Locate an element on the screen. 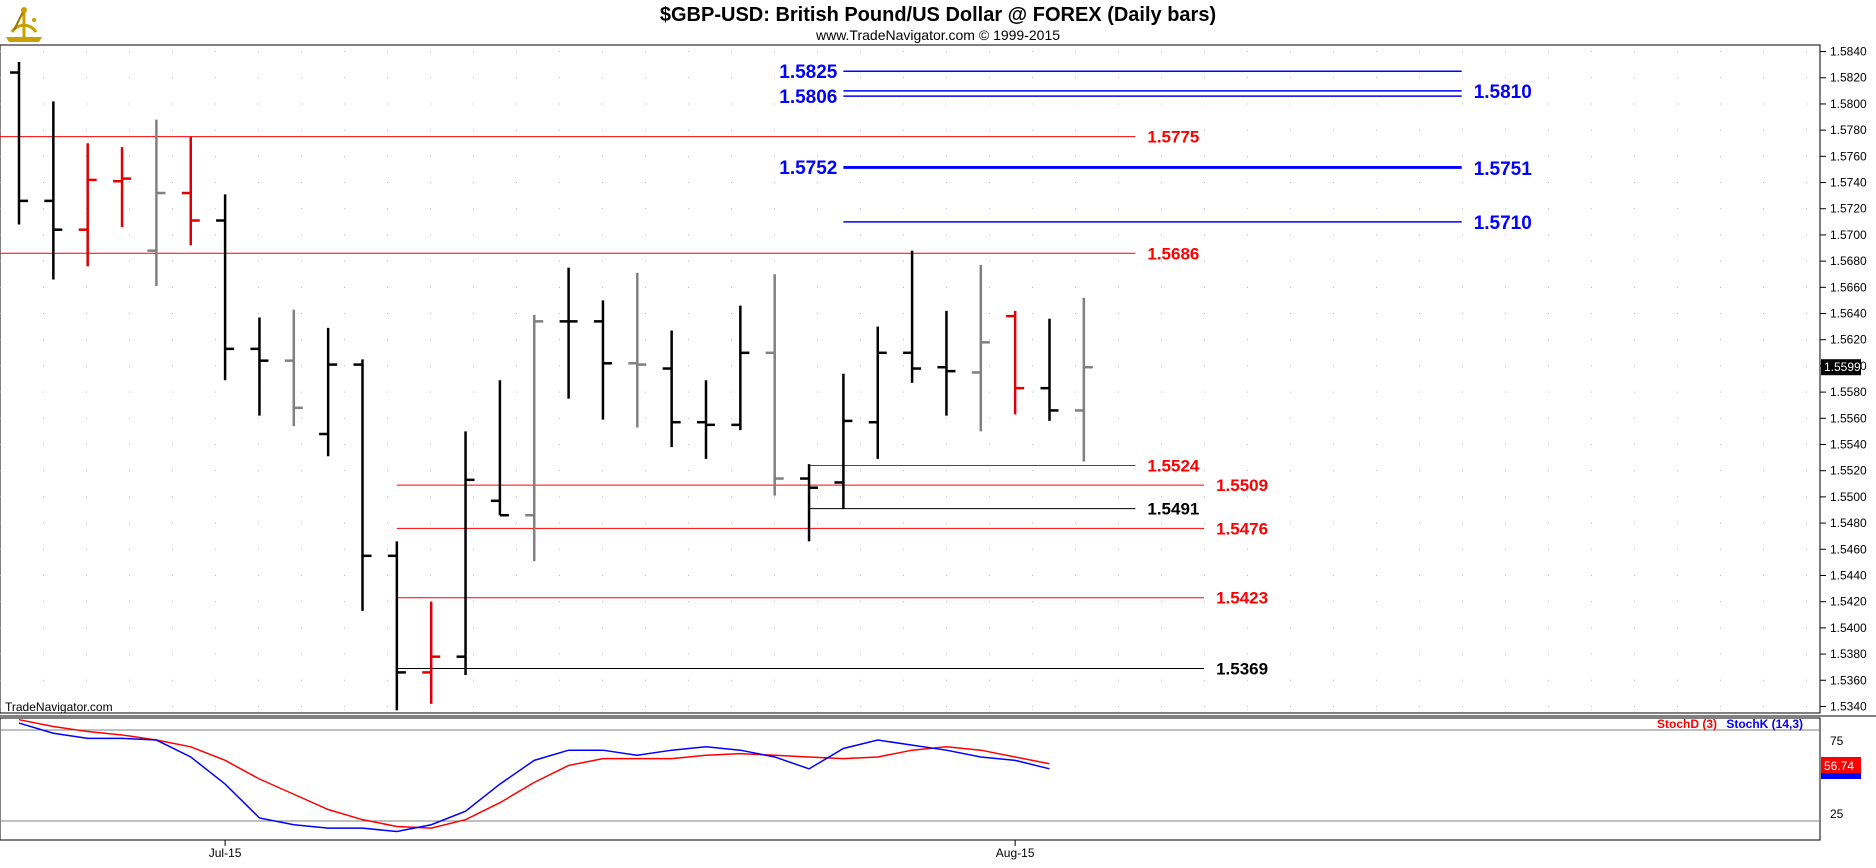 The width and height of the screenshot is (1876, 868). level-label: 1.5509 is located at coordinates (1242, 485).